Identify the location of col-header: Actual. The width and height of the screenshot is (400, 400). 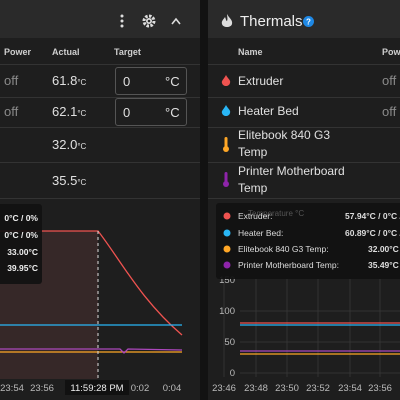
(66, 52).